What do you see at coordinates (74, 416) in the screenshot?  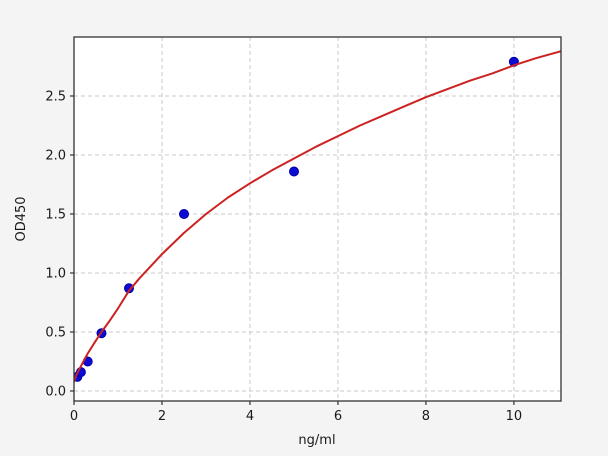 I see `x-tick-label: 0` at bounding box center [74, 416].